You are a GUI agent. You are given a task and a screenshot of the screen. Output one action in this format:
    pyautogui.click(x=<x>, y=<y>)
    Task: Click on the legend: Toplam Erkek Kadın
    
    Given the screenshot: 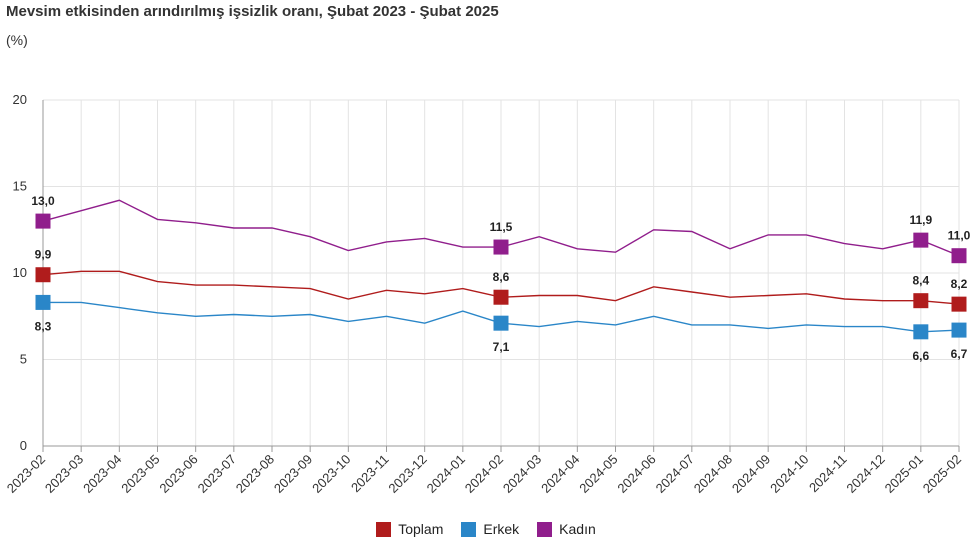 What is the action you would take?
    pyautogui.click(x=486, y=529)
    